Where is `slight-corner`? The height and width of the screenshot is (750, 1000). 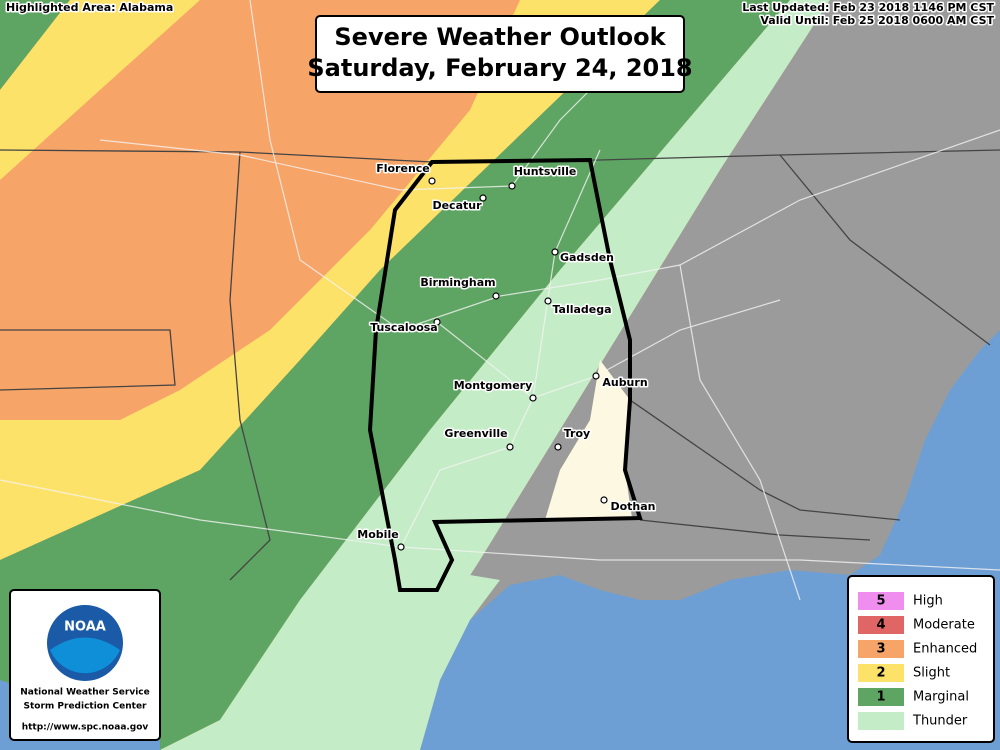
slight-corner is located at coordinates (100, 90).